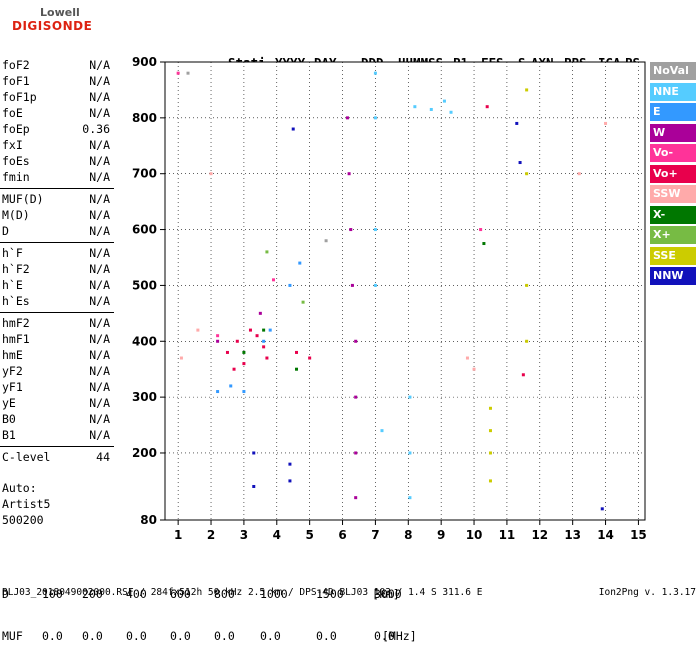 Image resolution: width=700 pixels, height=657 pixels. Describe the element at coordinates (12, 253) in the screenshot. I see `param-label: h`F` at that location.